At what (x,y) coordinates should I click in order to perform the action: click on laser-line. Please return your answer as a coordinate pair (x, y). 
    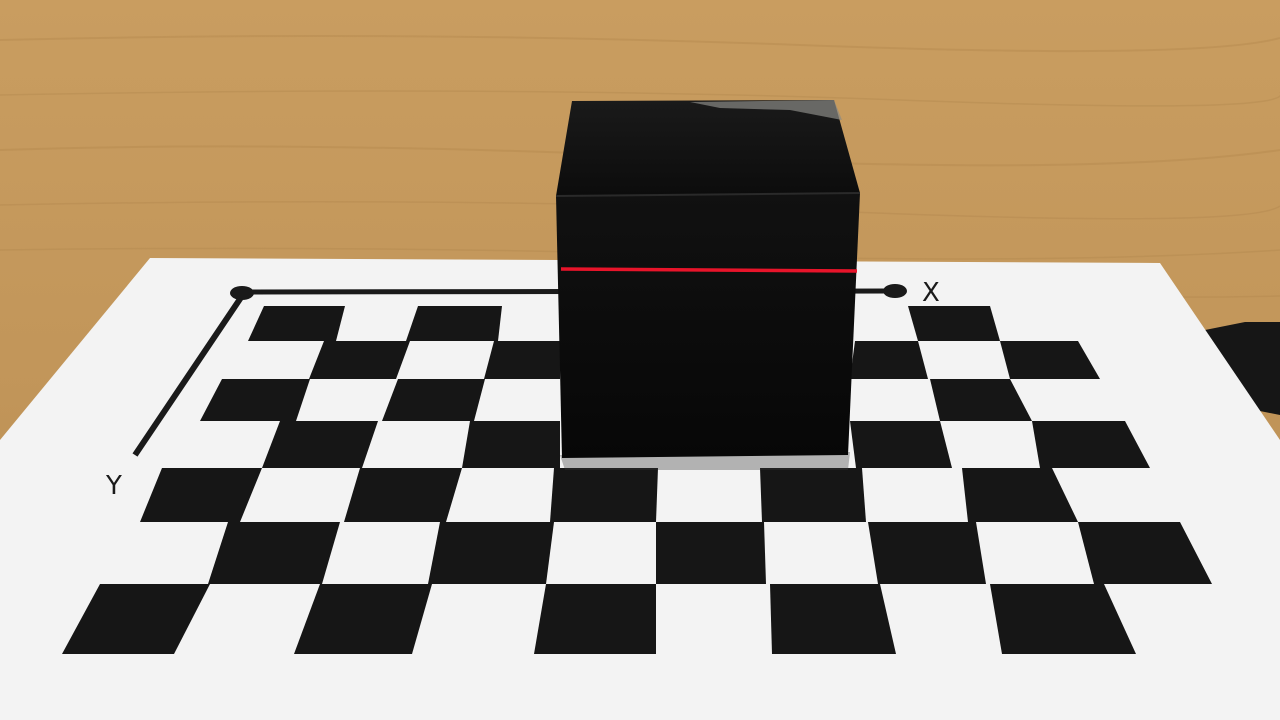
    Looking at the image, I should click on (709, 270).